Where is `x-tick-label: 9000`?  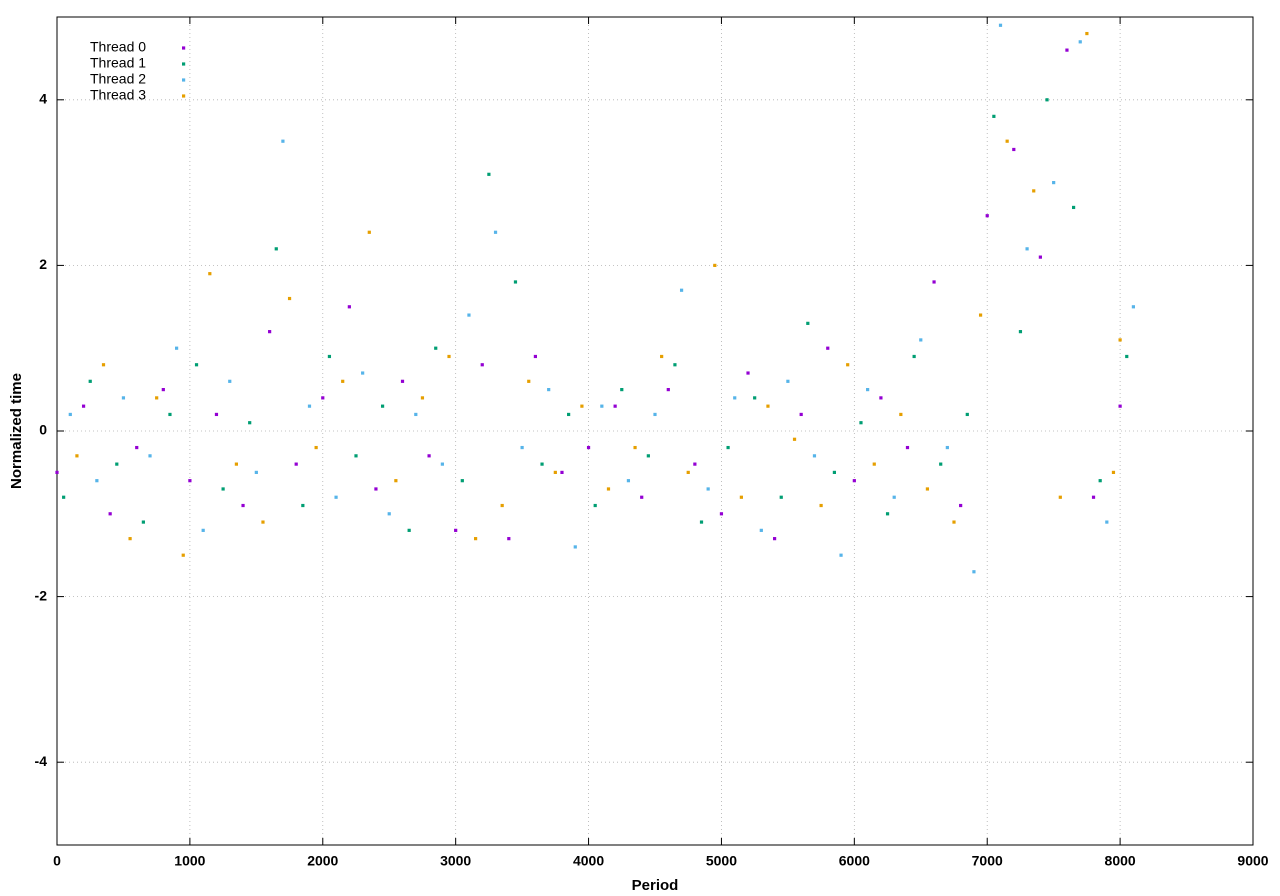 x-tick-label: 9000 is located at coordinates (1252, 861).